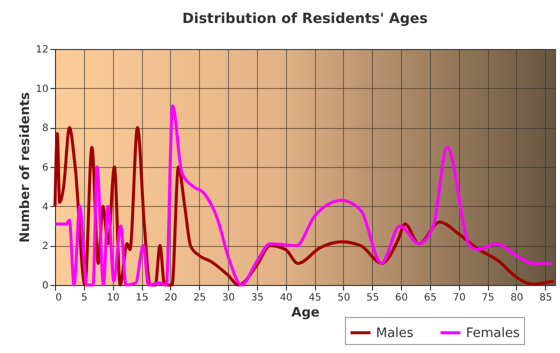 The height and width of the screenshot is (353, 560). I want to click on x-tick-label: 60, so click(401, 298).